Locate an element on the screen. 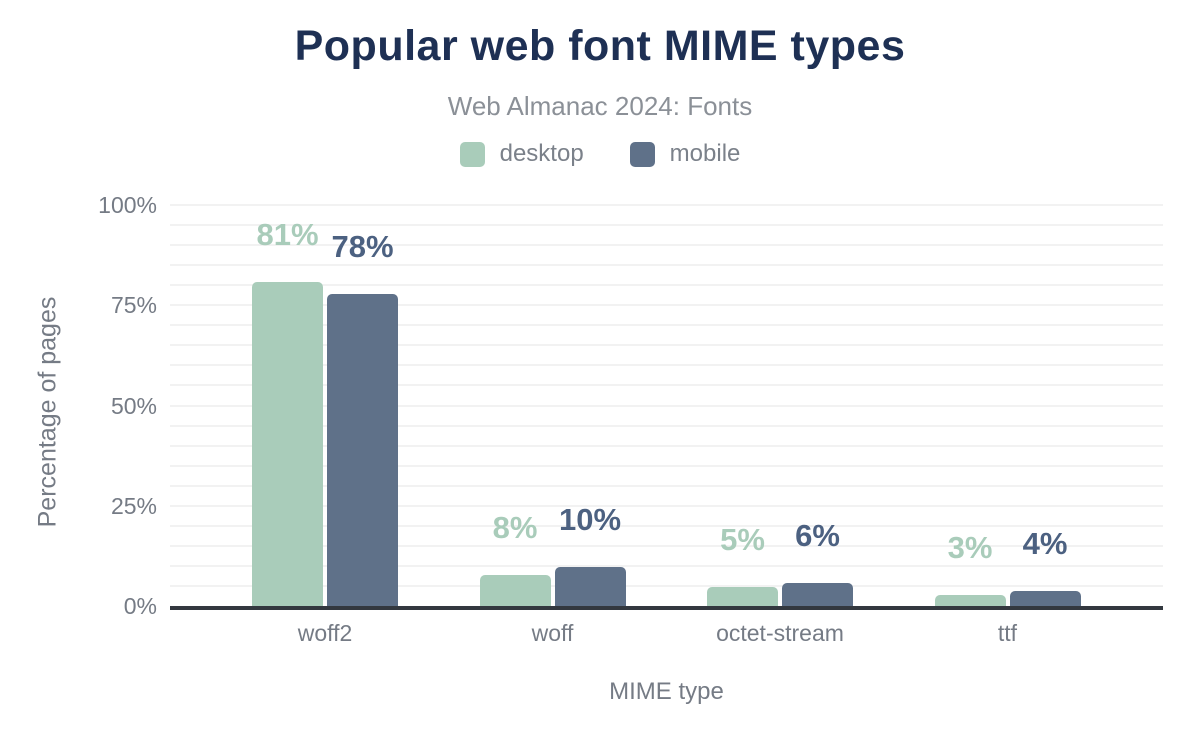  bar-value-label-mobile-woff: 10% is located at coordinates (590, 519).